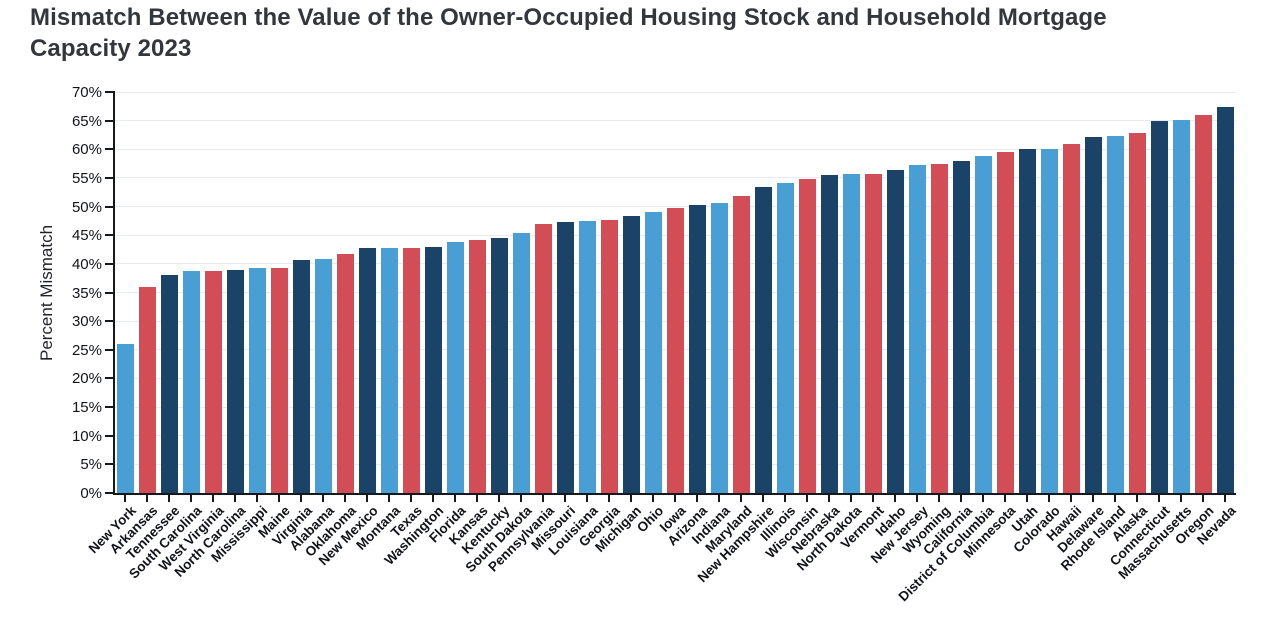  What do you see at coordinates (1115, 314) in the screenshot?
I see `bar-rhode-island` at bounding box center [1115, 314].